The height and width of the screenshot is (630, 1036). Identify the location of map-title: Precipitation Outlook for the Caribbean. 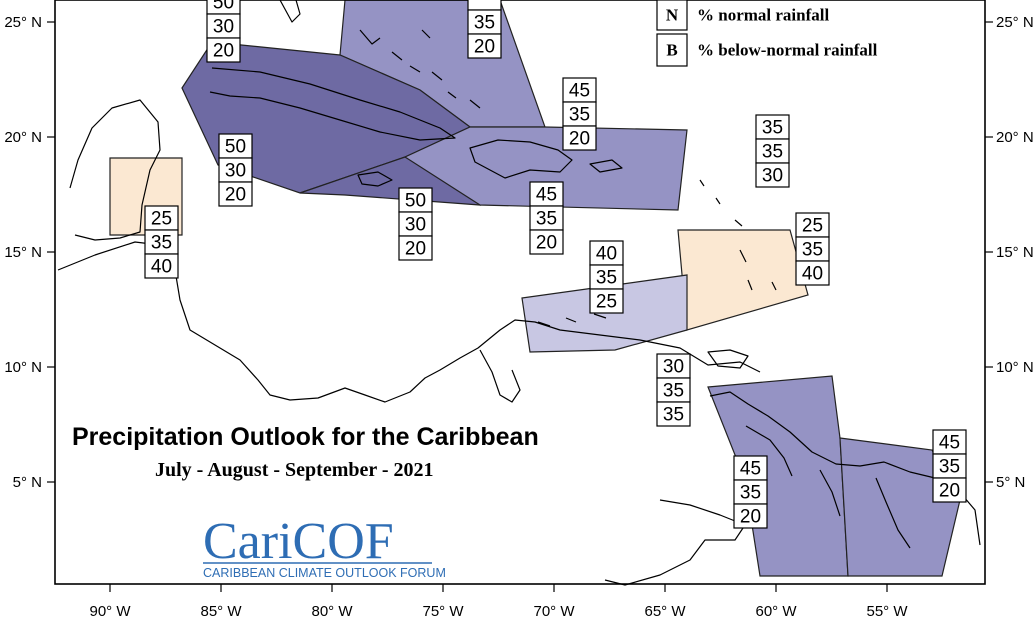
(305, 437).